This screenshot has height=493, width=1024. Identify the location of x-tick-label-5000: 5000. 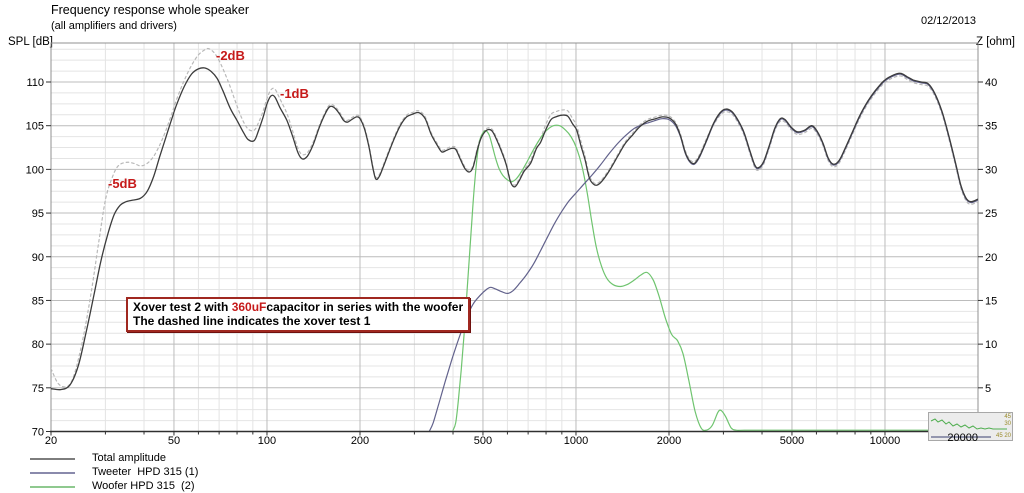
(792, 441).